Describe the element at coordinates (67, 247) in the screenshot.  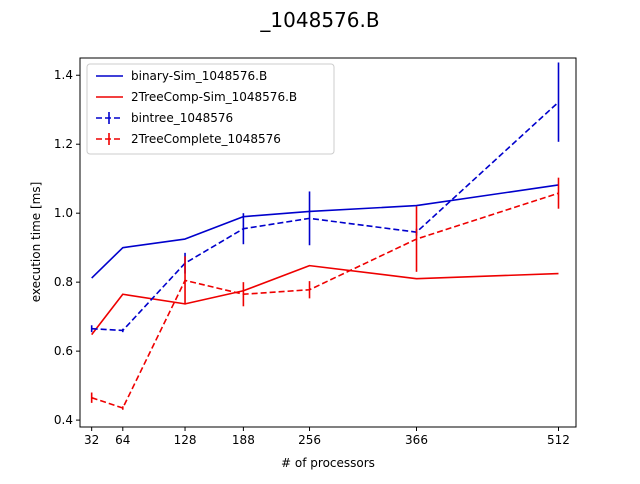
I see `y-axis: 0.4 0.6 0.8 1.0 1.2 1.4` at that location.